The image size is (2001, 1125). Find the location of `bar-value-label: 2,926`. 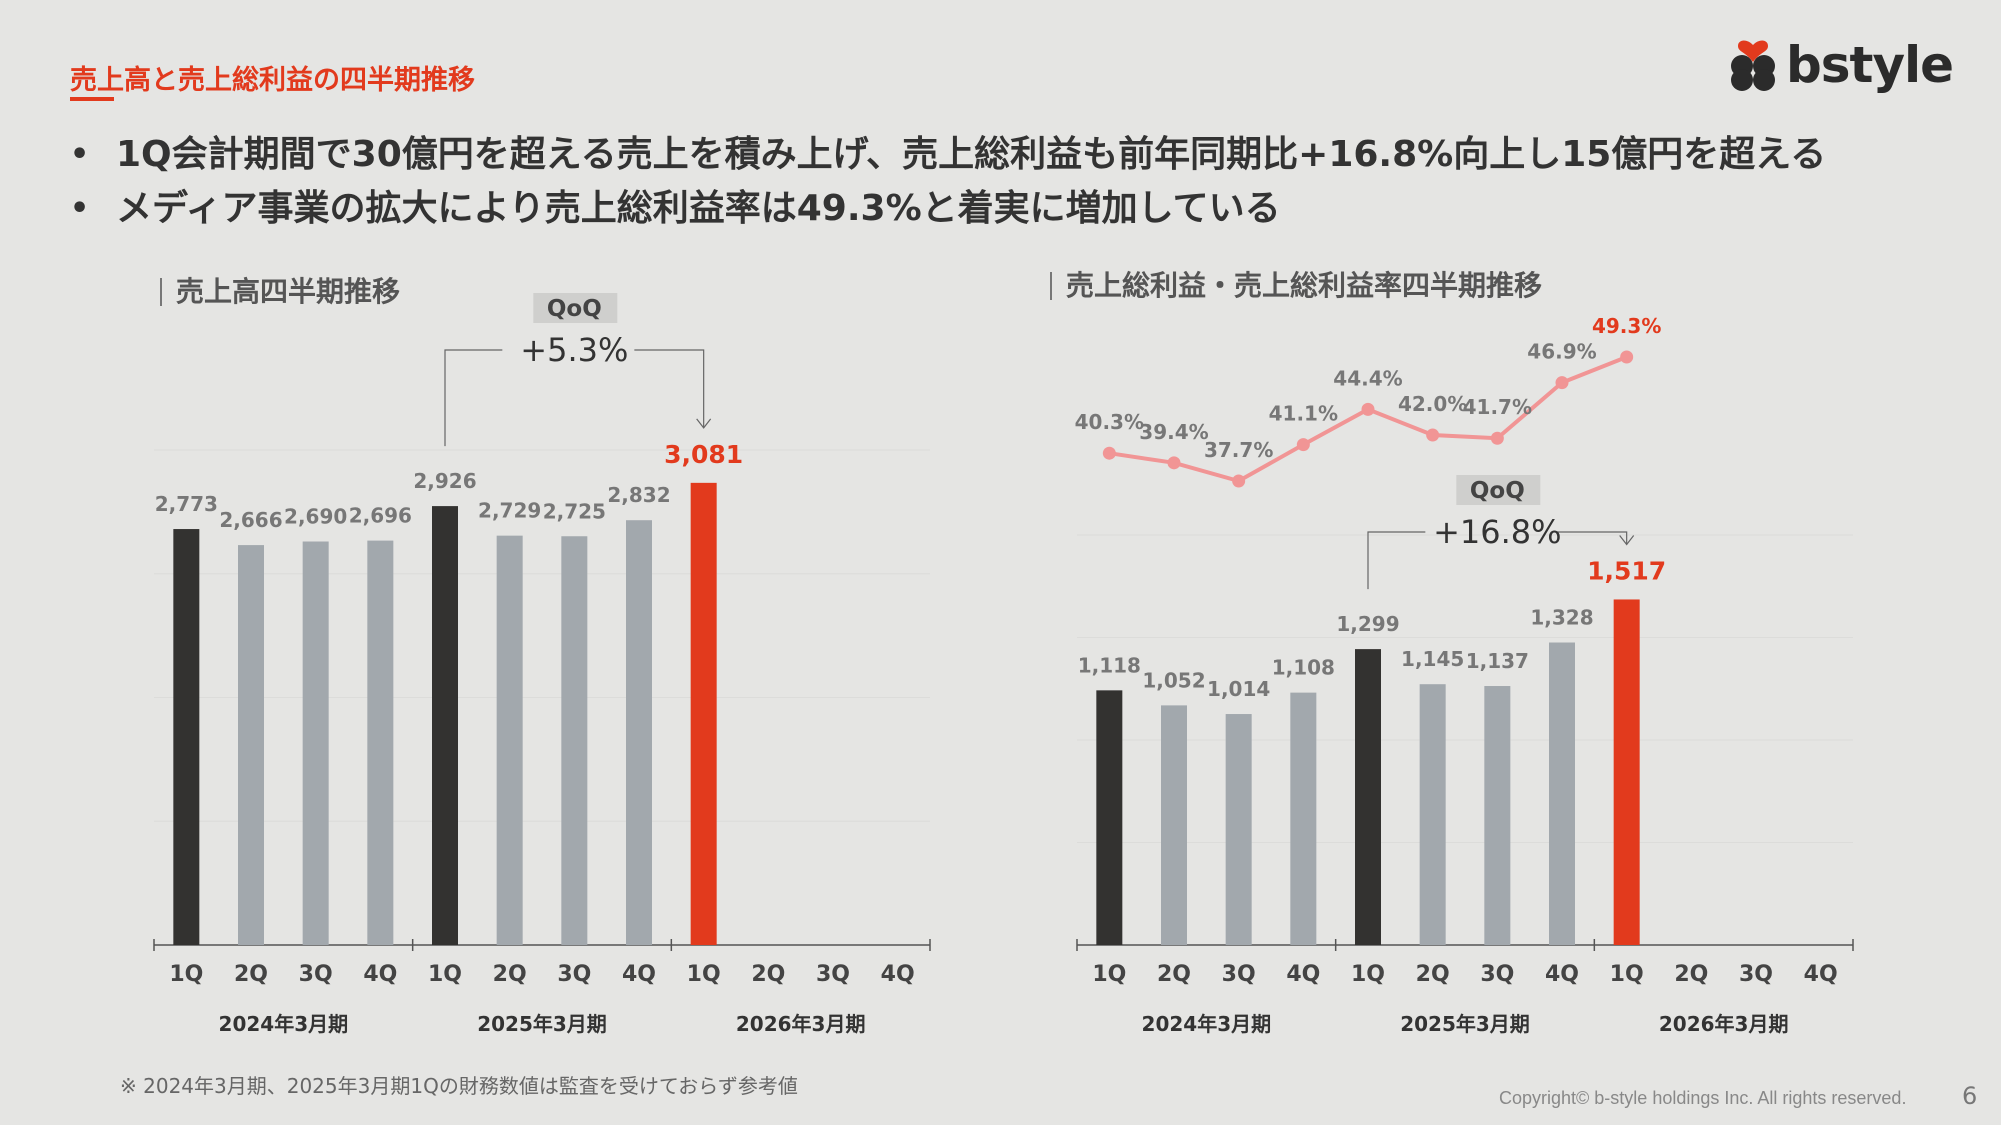

bar-value-label: 2,926 is located at coordinates (444, 481).